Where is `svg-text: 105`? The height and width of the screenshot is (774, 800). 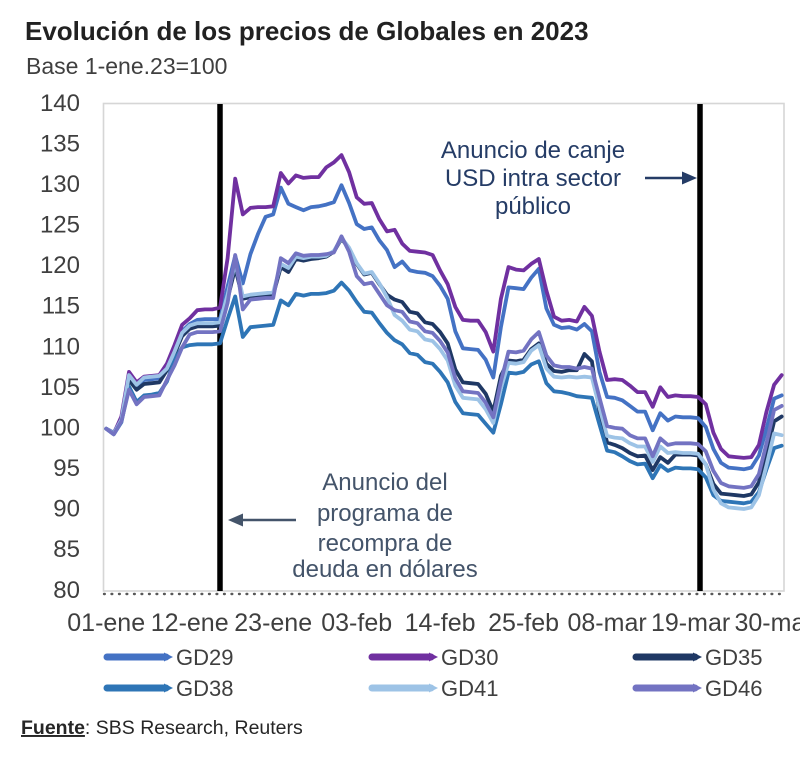 svg-text: 105 is located at coordinates (60, 387).